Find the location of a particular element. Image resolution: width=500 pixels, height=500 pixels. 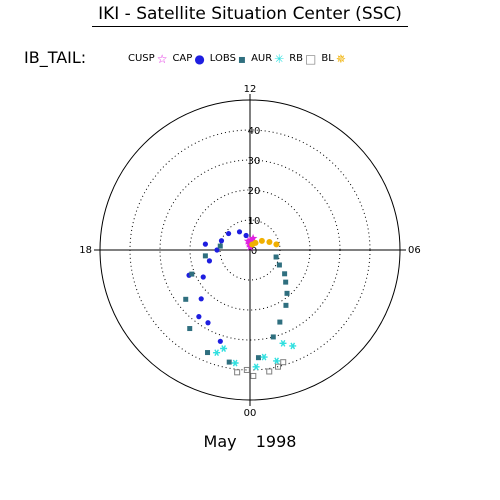

legend: IB_TAIL: CUSP ☆ CAP ● LOBS ▪ AUR ✳ RB □ BL ✵ is located at coordinates (259, 59).